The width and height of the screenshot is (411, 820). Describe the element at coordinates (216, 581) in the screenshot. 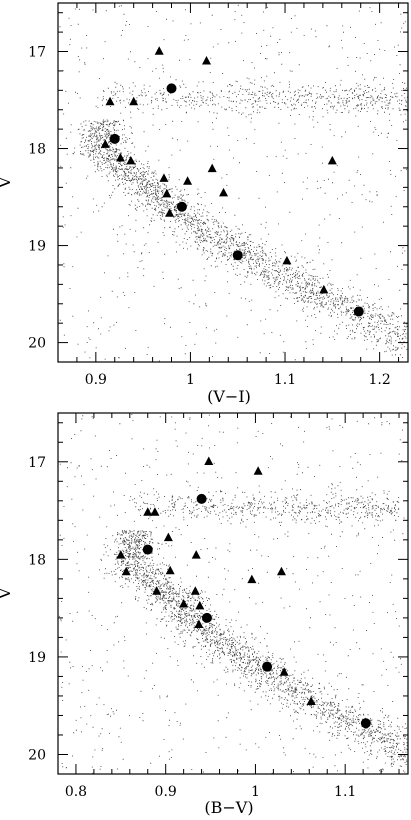

I see `series-triangle` at that location.